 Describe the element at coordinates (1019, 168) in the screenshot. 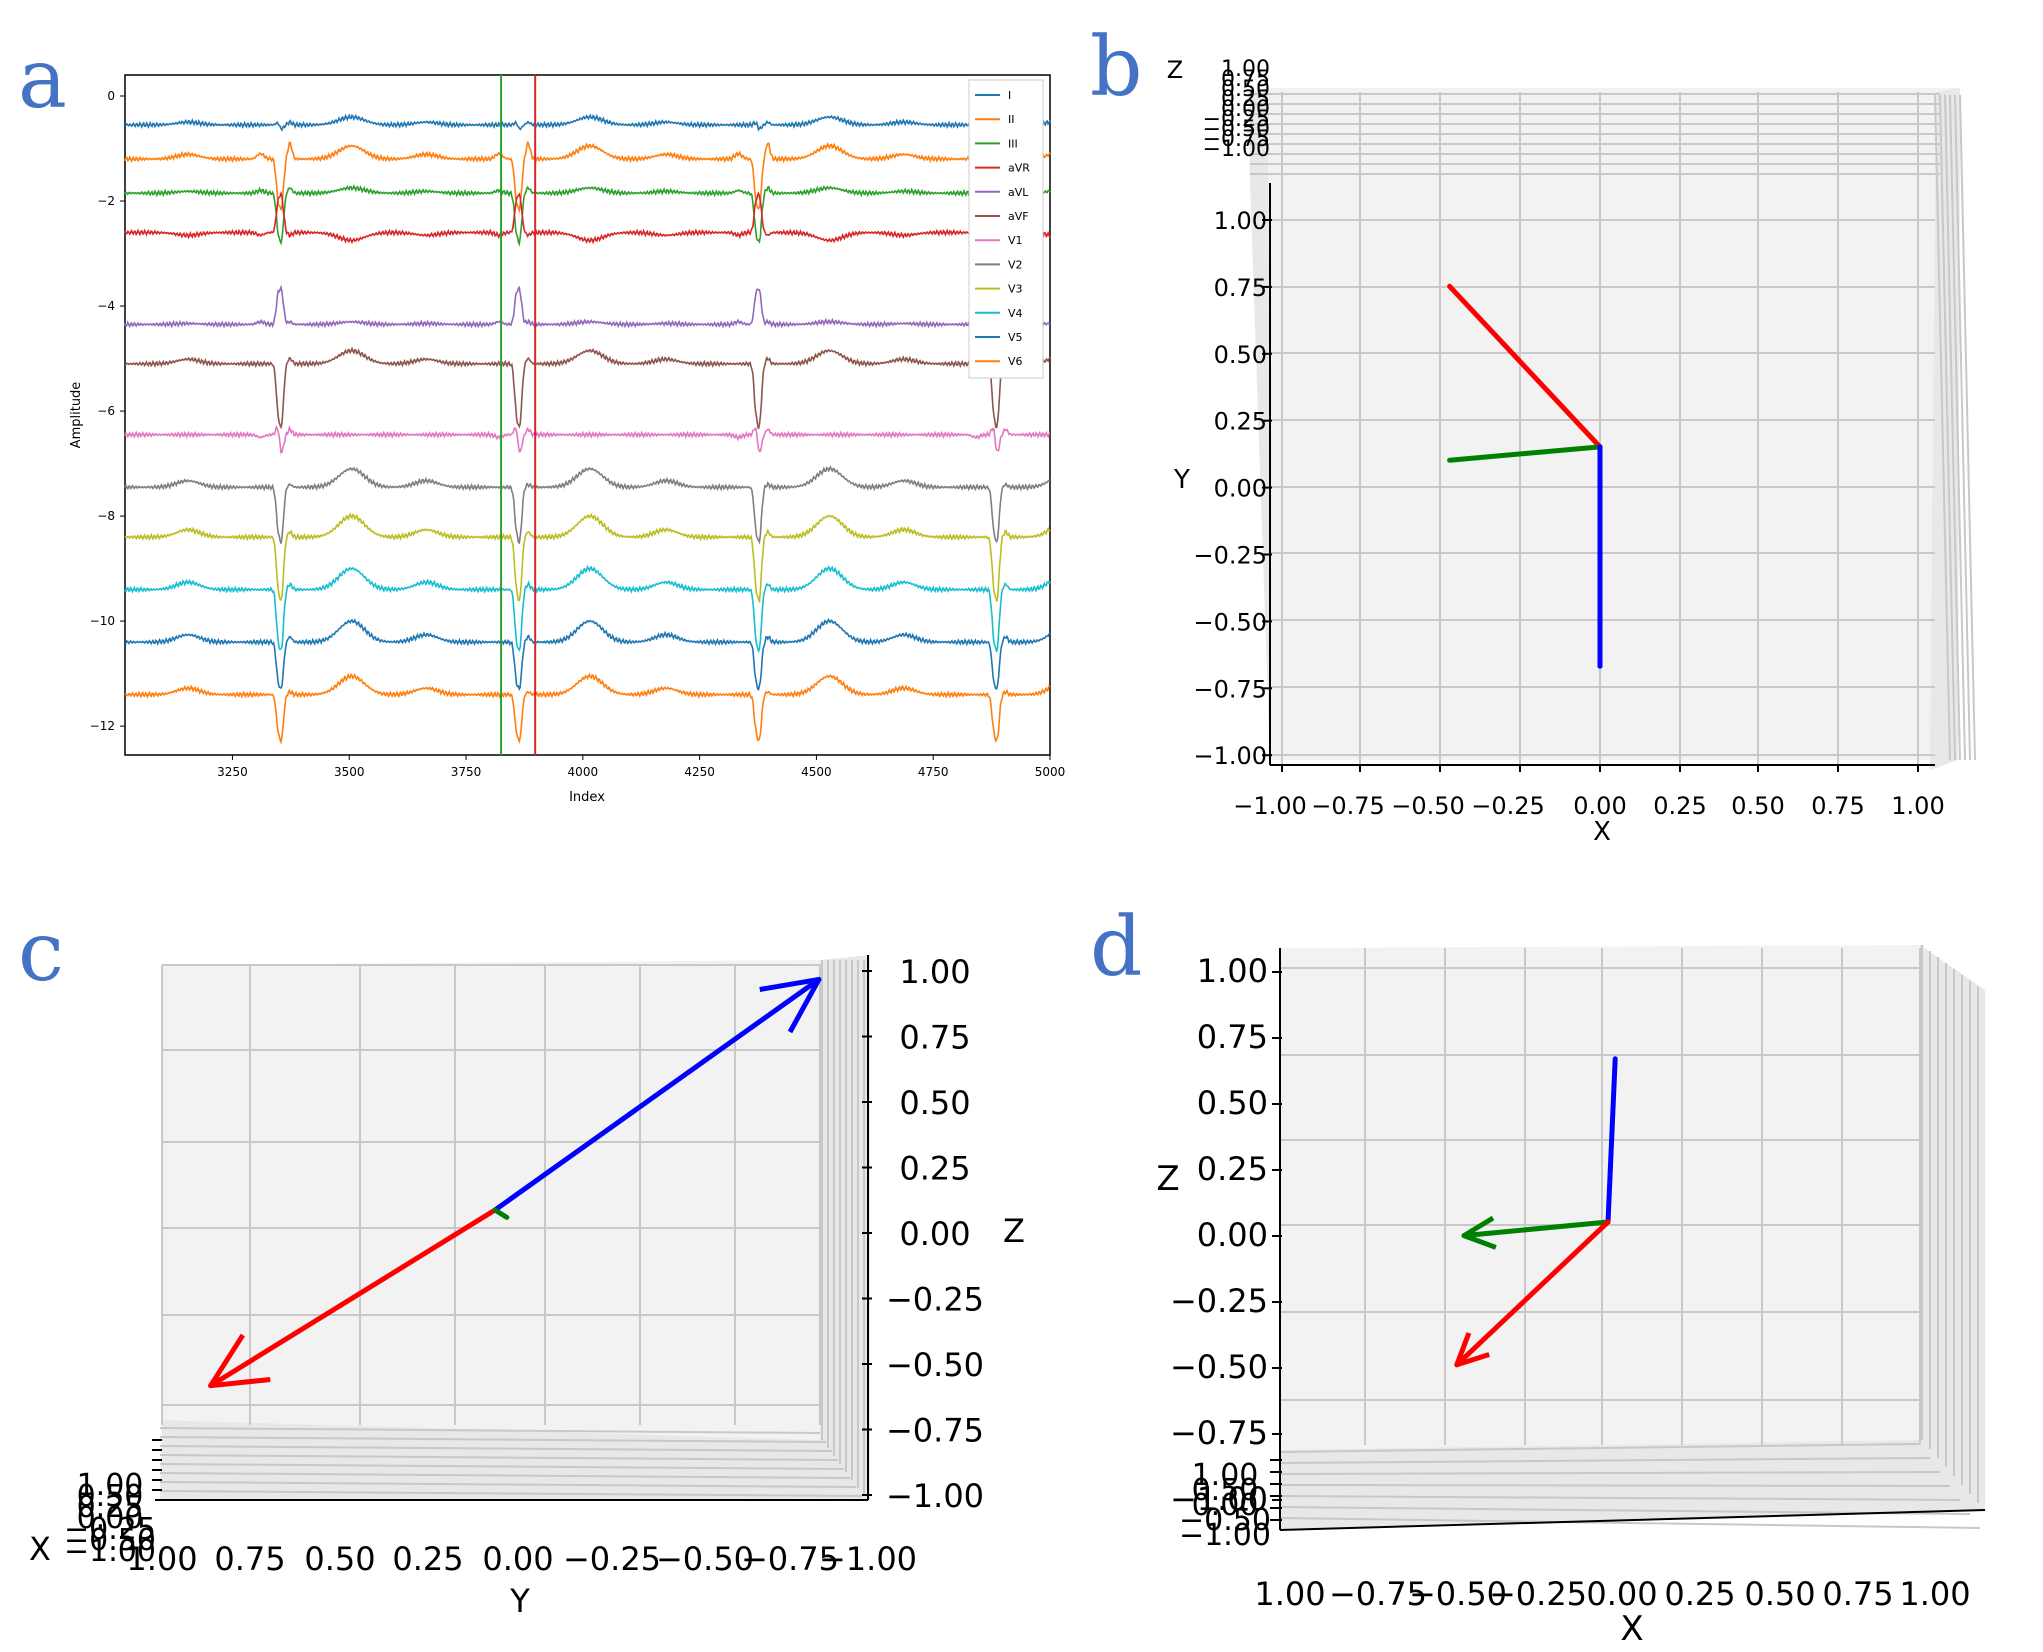

I see `ecg-legend-label: aVR` at that location.